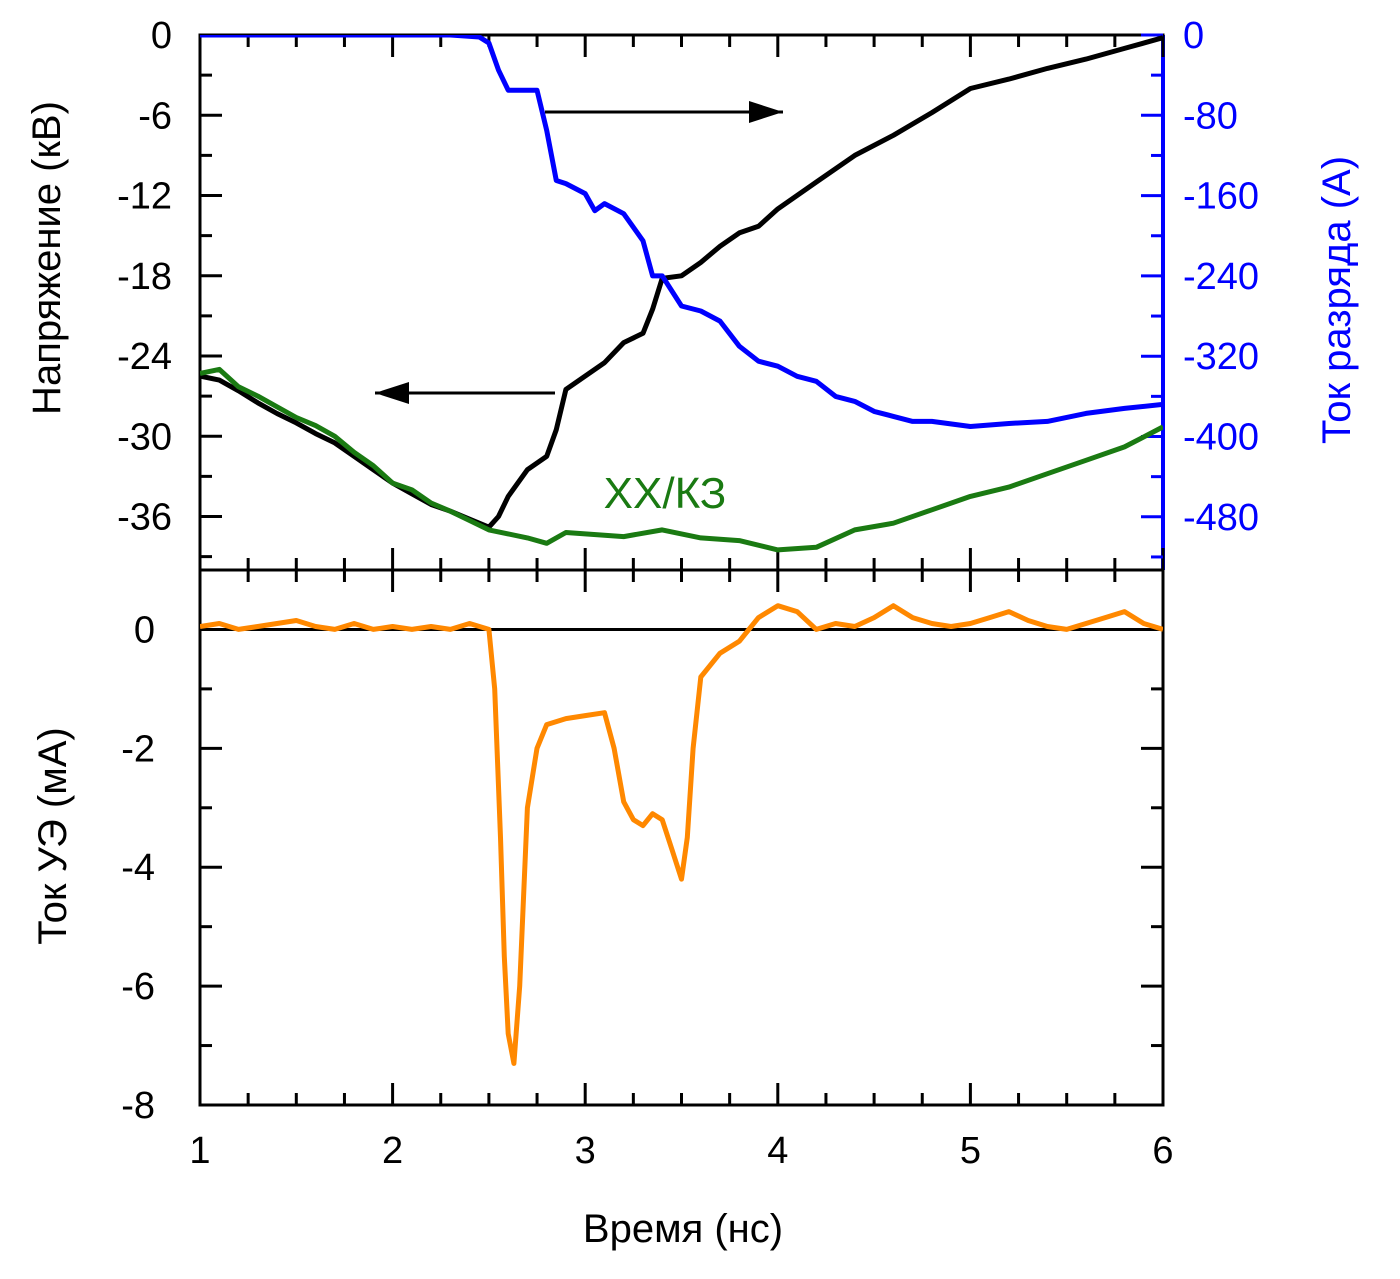 This screenshot has width=1400, height=1279. What do you see at coordinates (138, 749) in the screenshot?
I see `bottom-ytick-label: -2` at bounding box center [138, 749].